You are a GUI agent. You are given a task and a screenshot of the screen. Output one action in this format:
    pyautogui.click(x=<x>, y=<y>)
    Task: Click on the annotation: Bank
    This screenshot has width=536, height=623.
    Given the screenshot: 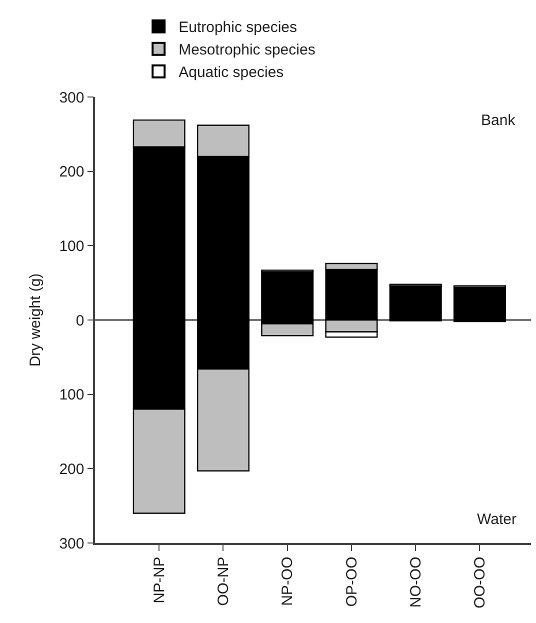 What is the action you would take?
    pyautogui.click(x=498, y=120)
    